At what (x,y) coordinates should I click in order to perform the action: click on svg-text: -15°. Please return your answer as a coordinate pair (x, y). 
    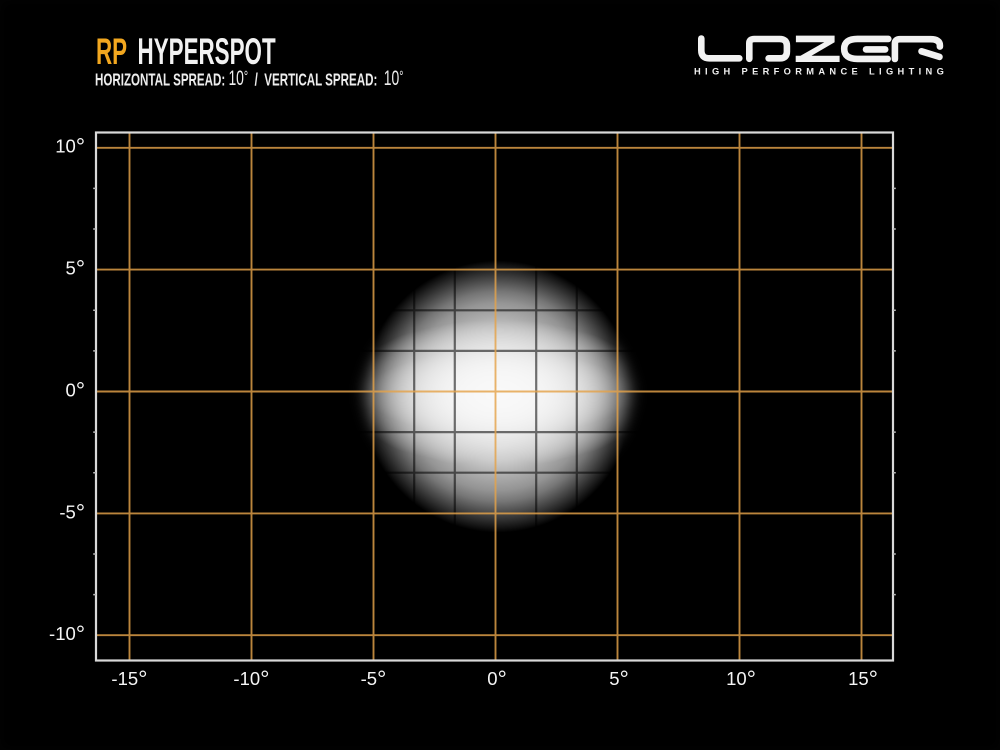
    Looking at the image, I should click on (129, 679).